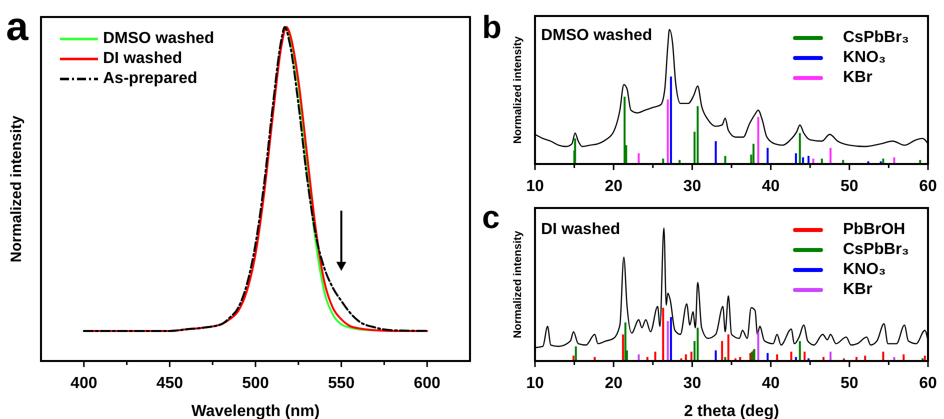 The height and width of the screenshot is (419, 944). What do you see at coordinates (158, 39) in the screenshot?
I see `legend-label: DMSO washed` at bounding box center [158, 39].